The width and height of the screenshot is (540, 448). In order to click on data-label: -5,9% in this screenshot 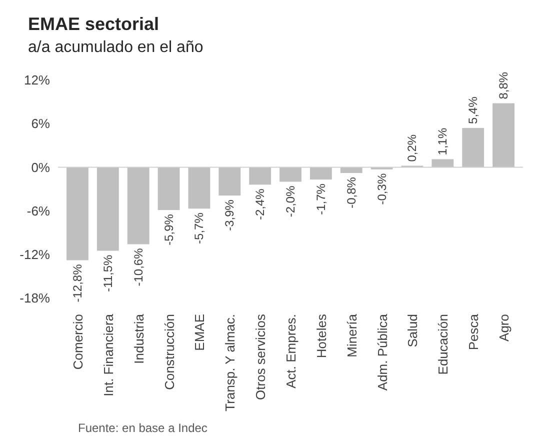, I will do `click(169, 230)`.